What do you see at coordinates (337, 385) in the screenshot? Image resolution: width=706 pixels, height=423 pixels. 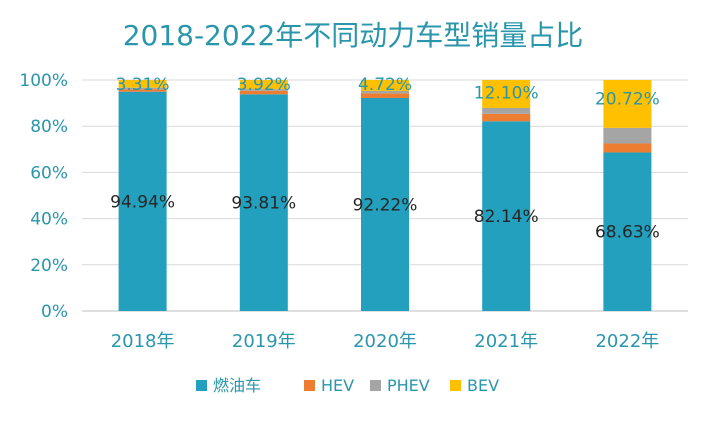 I see `legend-label: HEV` at bounding box center [337, 385].